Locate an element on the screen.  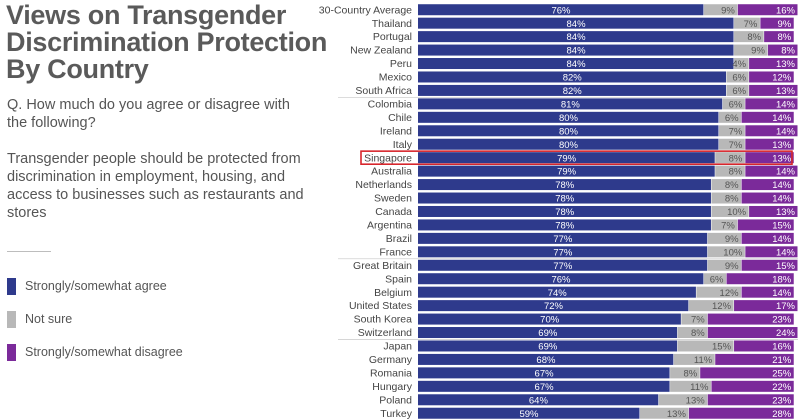
highlight-box-singapore is located at coordinates (576, 157).